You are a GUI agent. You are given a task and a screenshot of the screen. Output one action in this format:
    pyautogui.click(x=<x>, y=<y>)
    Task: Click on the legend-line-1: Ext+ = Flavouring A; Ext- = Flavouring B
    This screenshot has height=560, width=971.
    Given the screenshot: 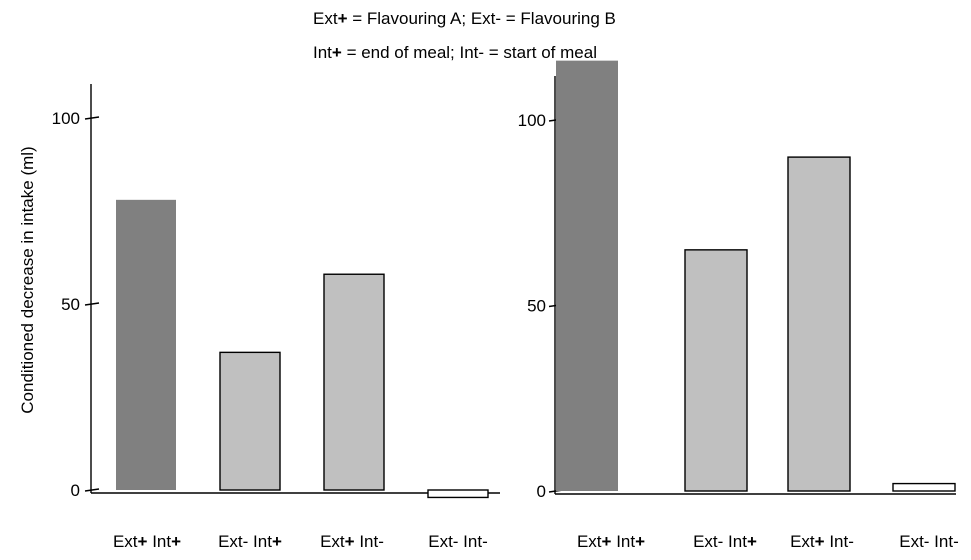 What is the action you would take?
    pyautogui.click(x=464, y=18)
    